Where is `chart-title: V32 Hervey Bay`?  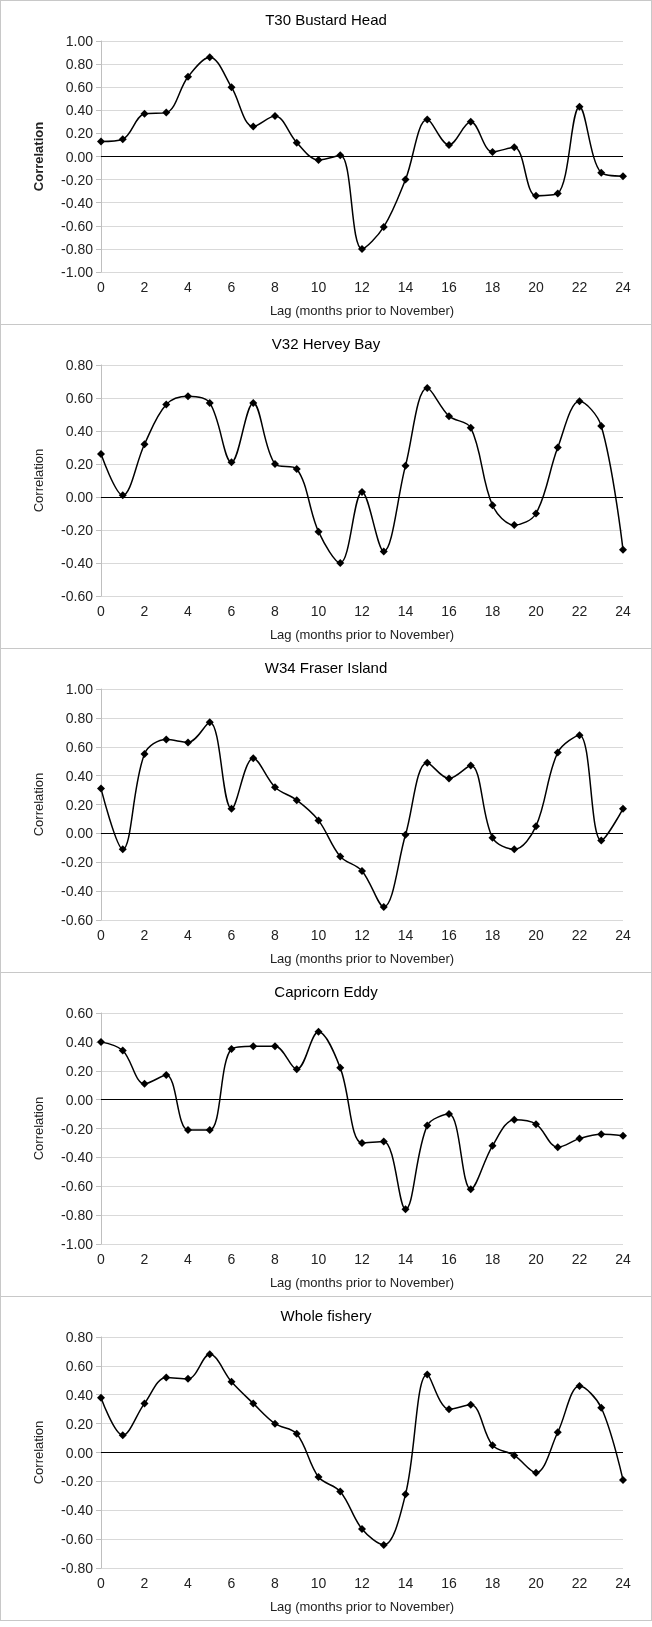
chart-title: V32 Hervey Bay is located at coordinates (326, 343).